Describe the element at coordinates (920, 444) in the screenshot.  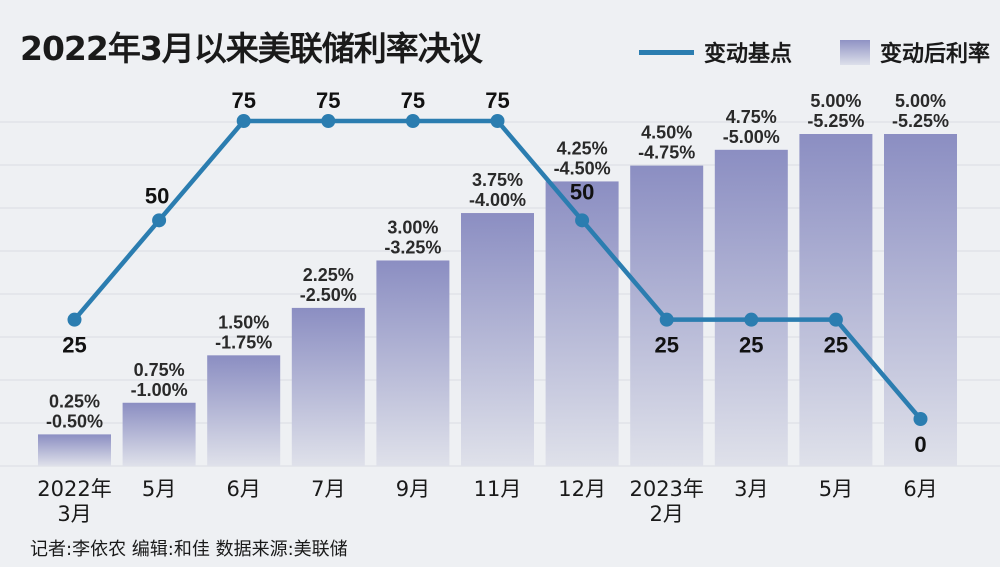
I see `line-point-label: 0` at that location.